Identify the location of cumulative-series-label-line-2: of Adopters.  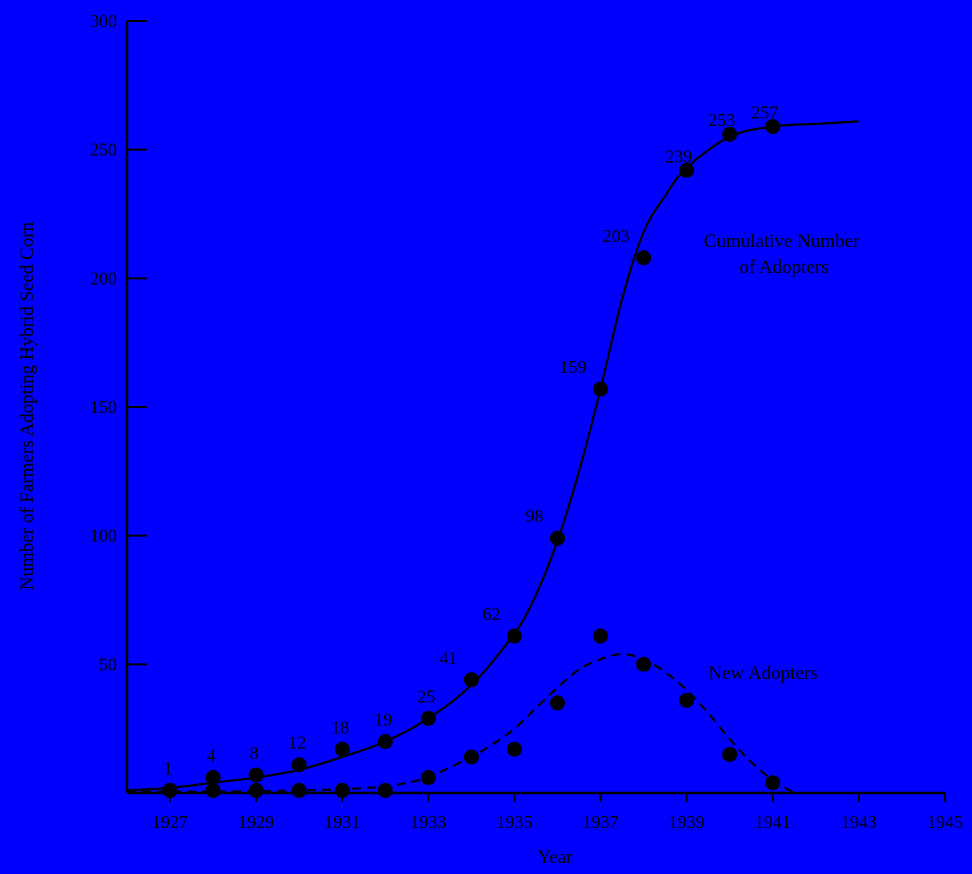
(783, 267).